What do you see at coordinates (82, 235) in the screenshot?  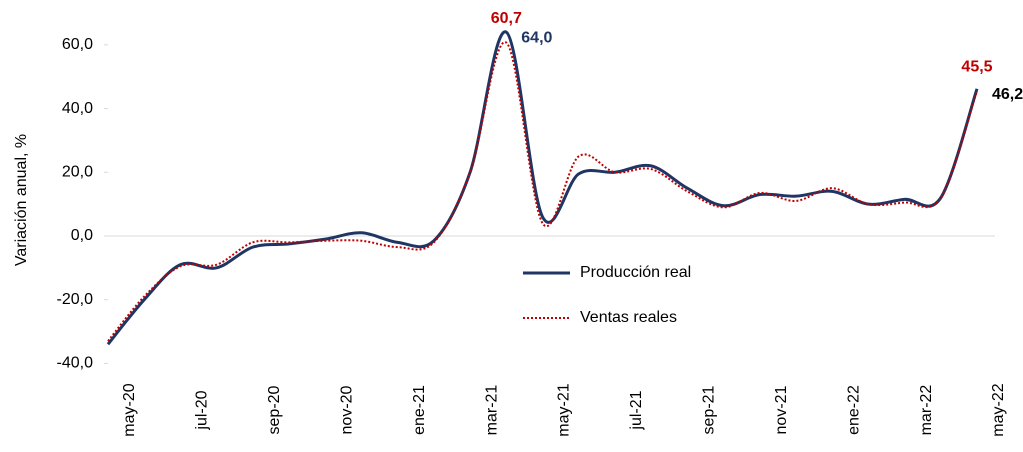 I see `y-tick-label: 0,0` at bounding box center [82, 235].